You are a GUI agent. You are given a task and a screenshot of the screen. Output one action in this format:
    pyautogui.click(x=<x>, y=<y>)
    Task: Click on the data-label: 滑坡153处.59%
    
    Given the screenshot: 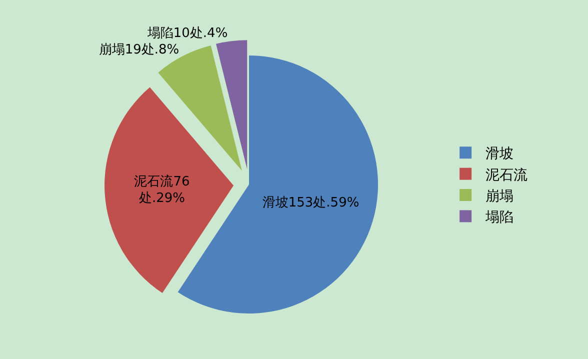 What is the action you would take?
    pyautogui.click(x=311, y=203)
    